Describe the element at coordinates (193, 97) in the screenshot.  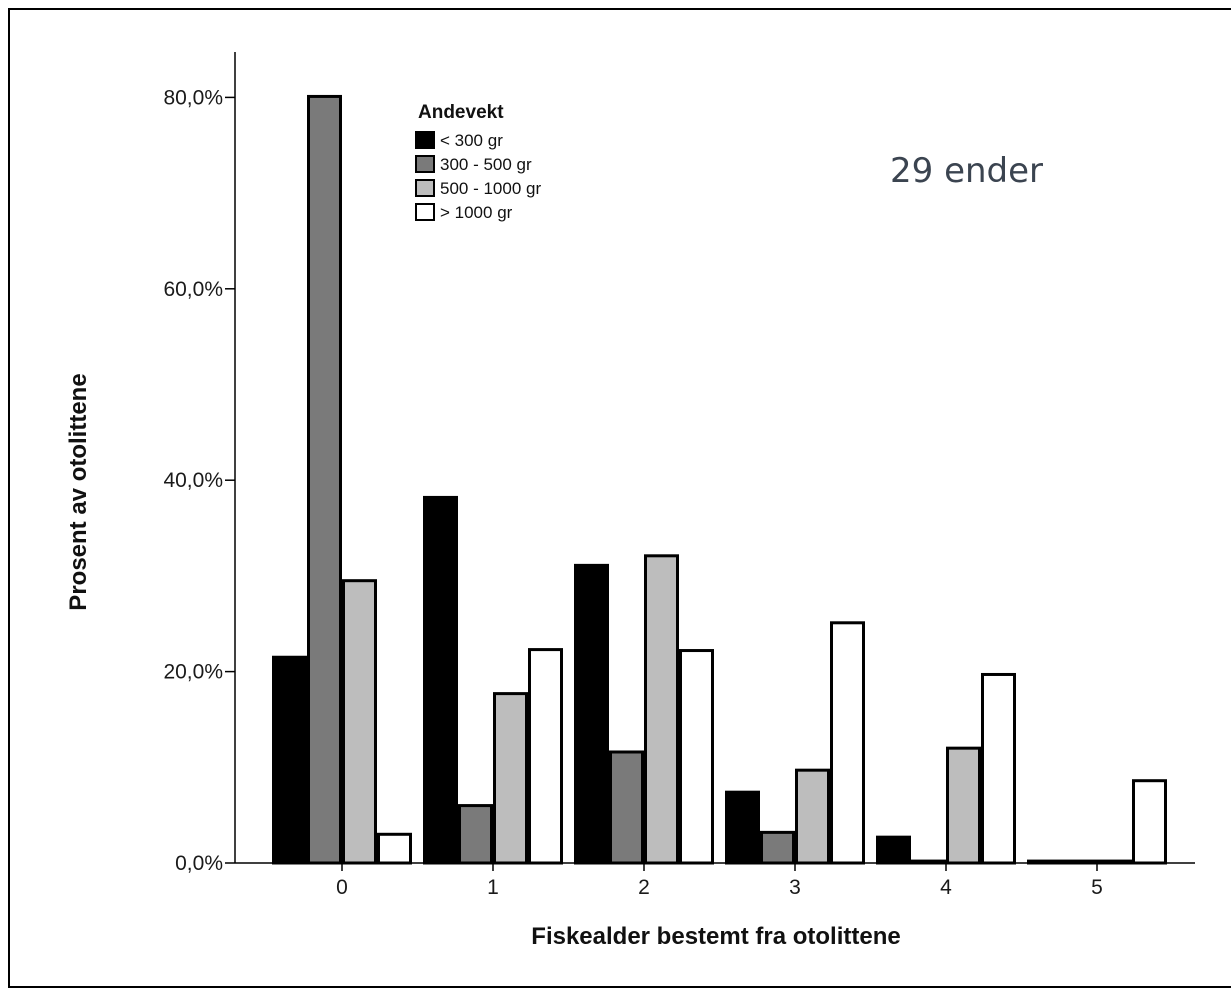
I see `y-tick-label: 80,0%` at that location.